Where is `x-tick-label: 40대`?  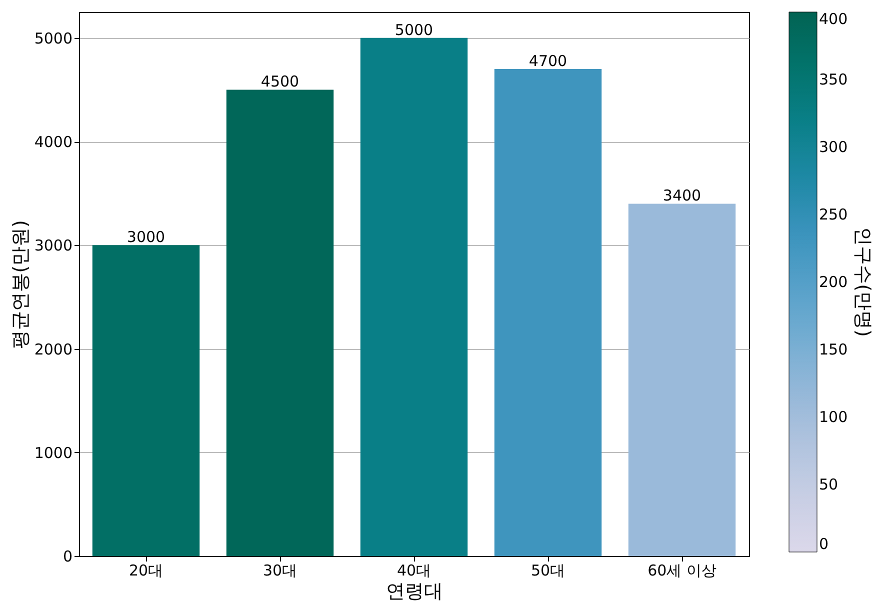
x-tick-label: 40대 is located at coordinates (414, 571).